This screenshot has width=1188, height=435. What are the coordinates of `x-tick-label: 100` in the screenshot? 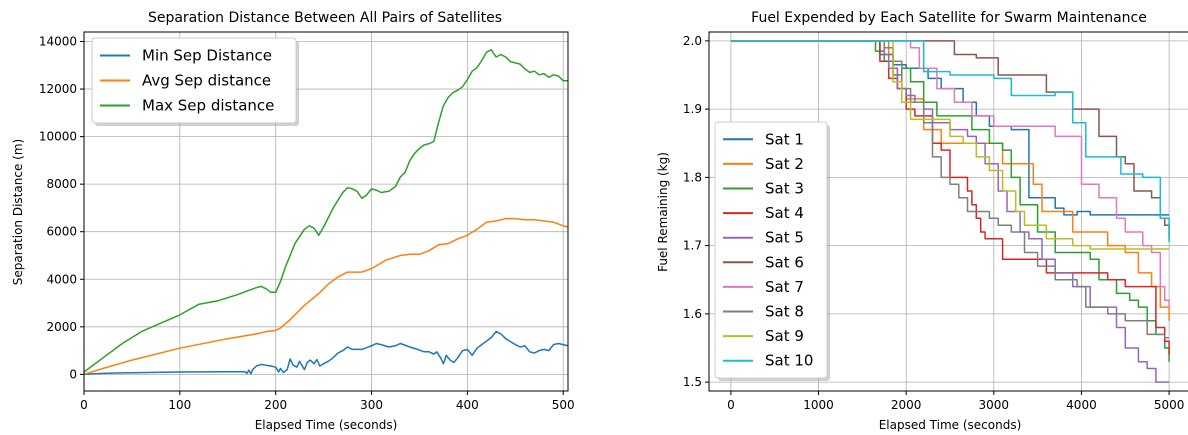 It's located at (179, 405).